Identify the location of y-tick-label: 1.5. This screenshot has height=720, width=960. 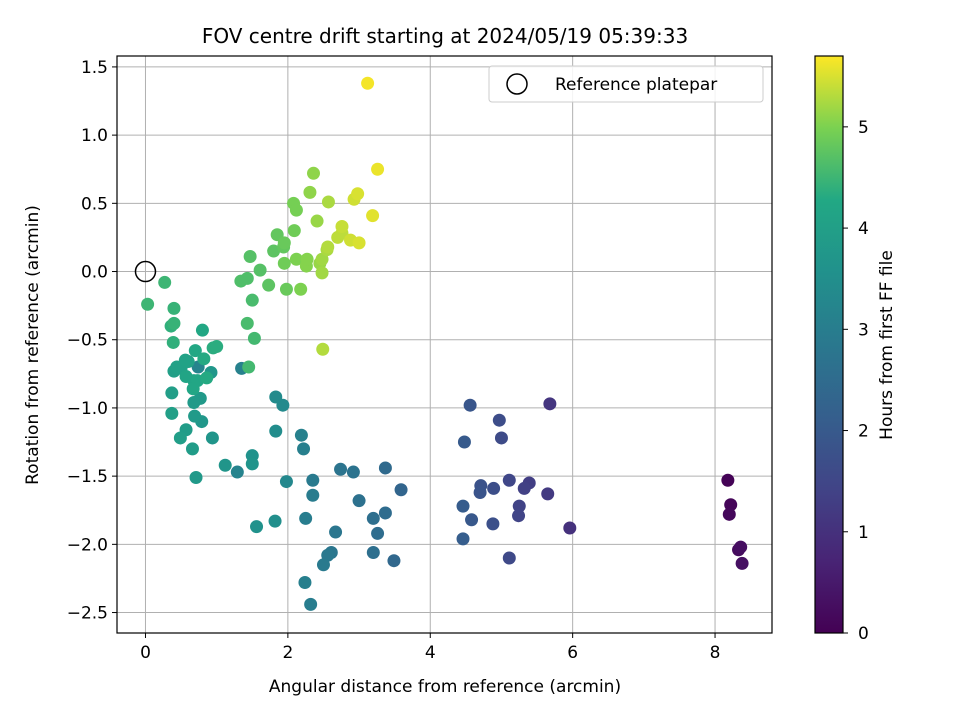
(94, 68).